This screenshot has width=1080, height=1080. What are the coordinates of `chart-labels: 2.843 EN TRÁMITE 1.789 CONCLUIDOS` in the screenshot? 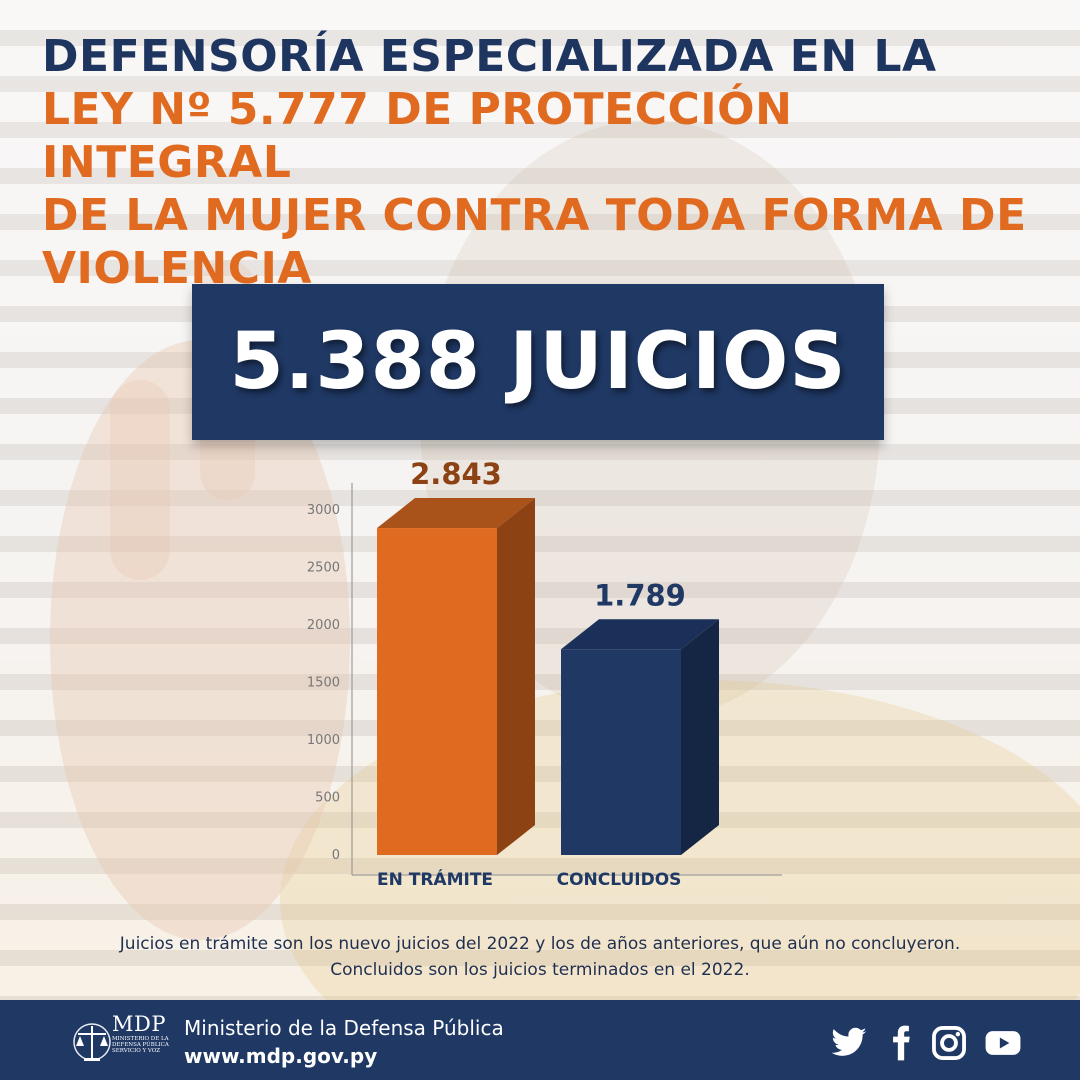 It's located at (531, 673).